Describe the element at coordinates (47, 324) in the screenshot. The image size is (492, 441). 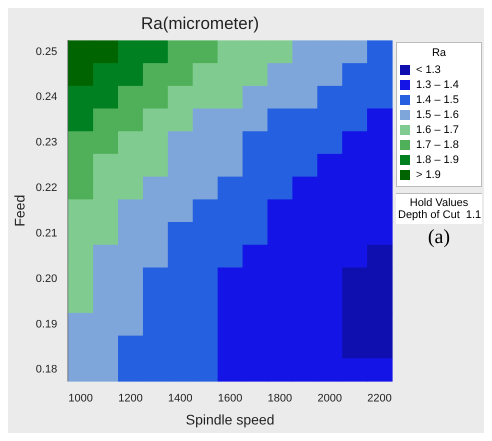
I see `y-tick-label: 0.19` at that location.